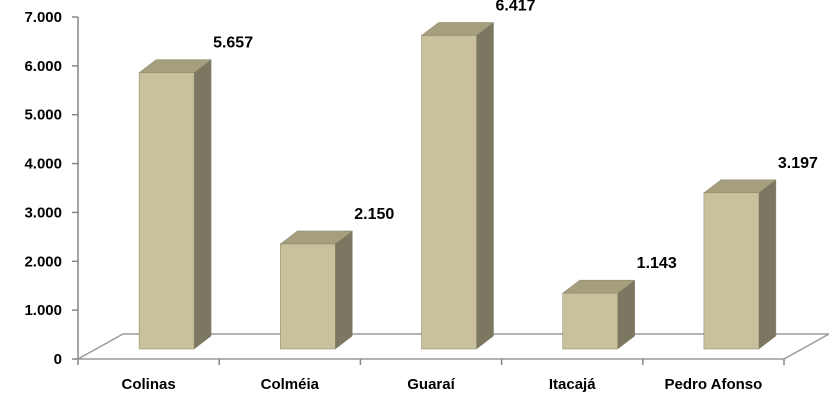  I want to click on data-label: 2.150, so click(374, 214).